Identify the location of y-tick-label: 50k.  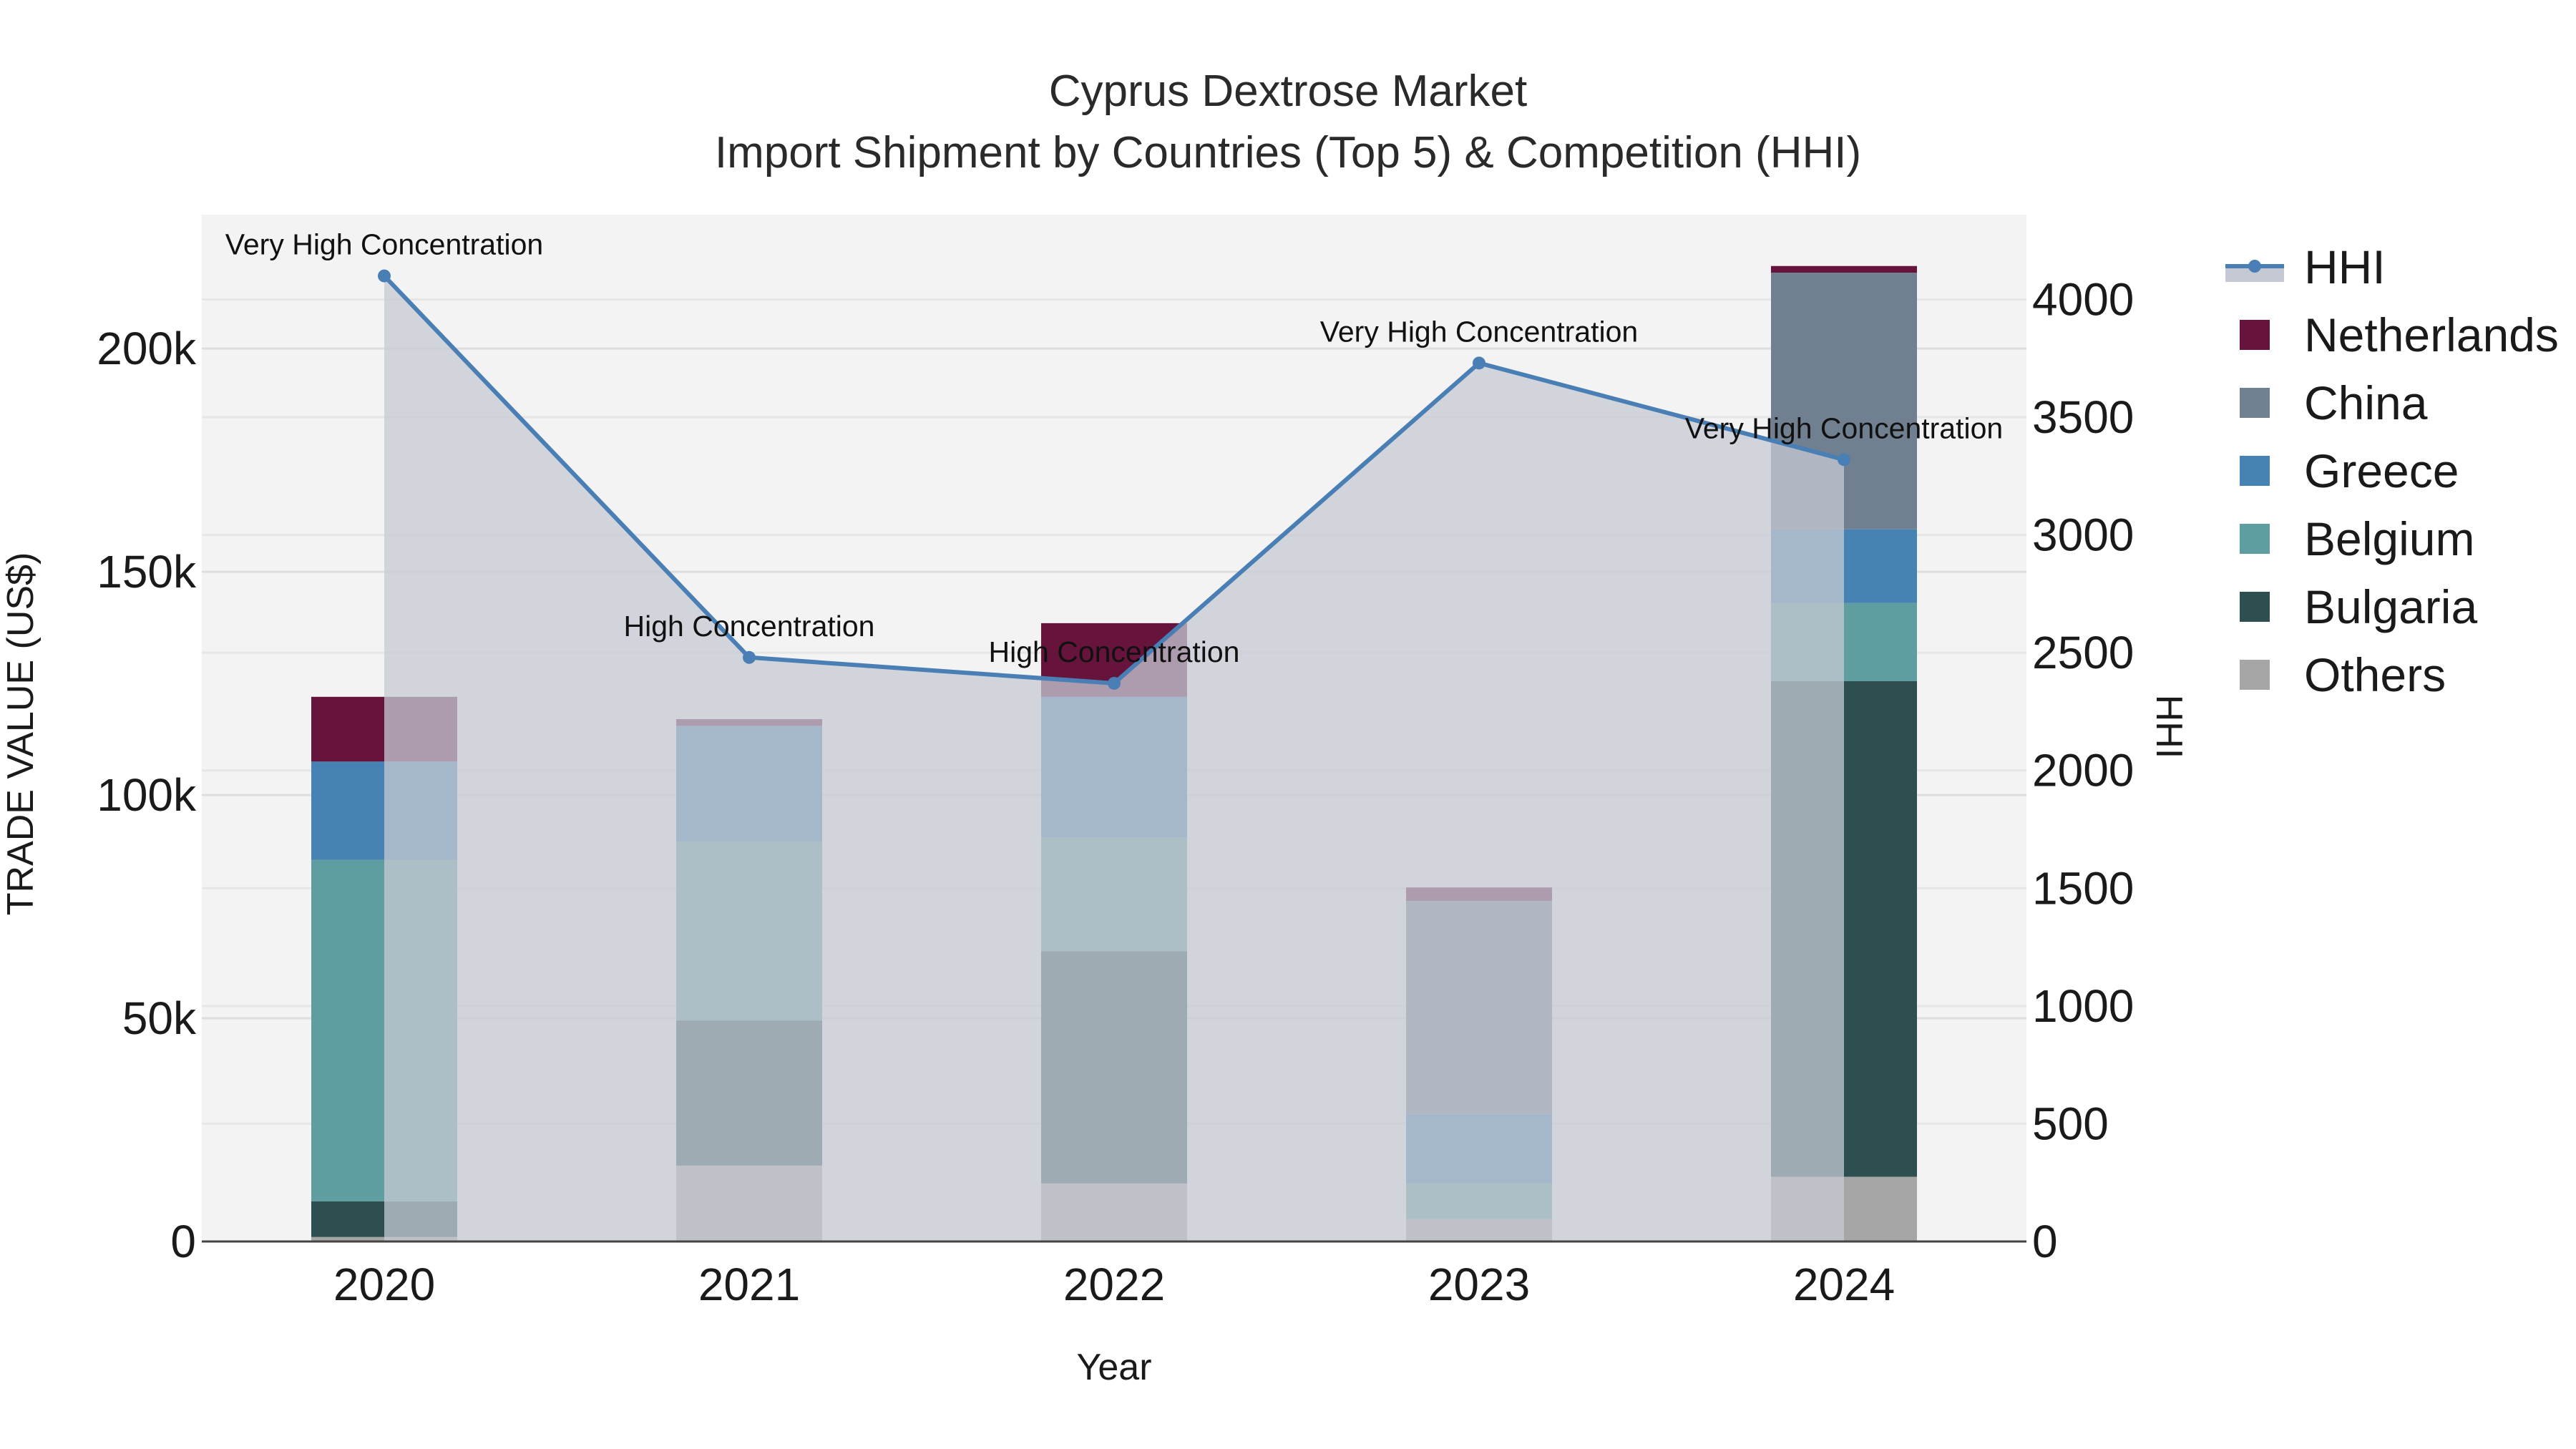
(159, 1018).